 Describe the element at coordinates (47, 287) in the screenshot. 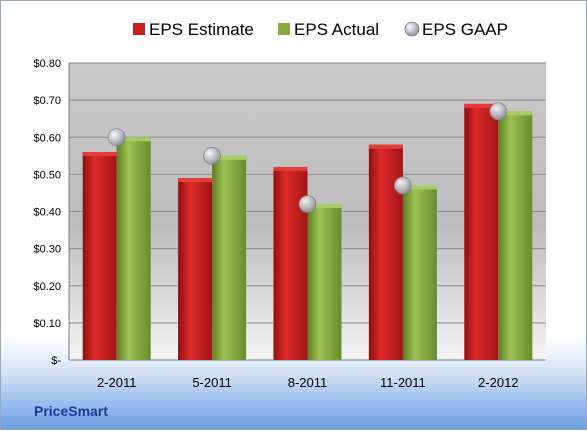

I see `y-tick-label: $0.20` at that location.